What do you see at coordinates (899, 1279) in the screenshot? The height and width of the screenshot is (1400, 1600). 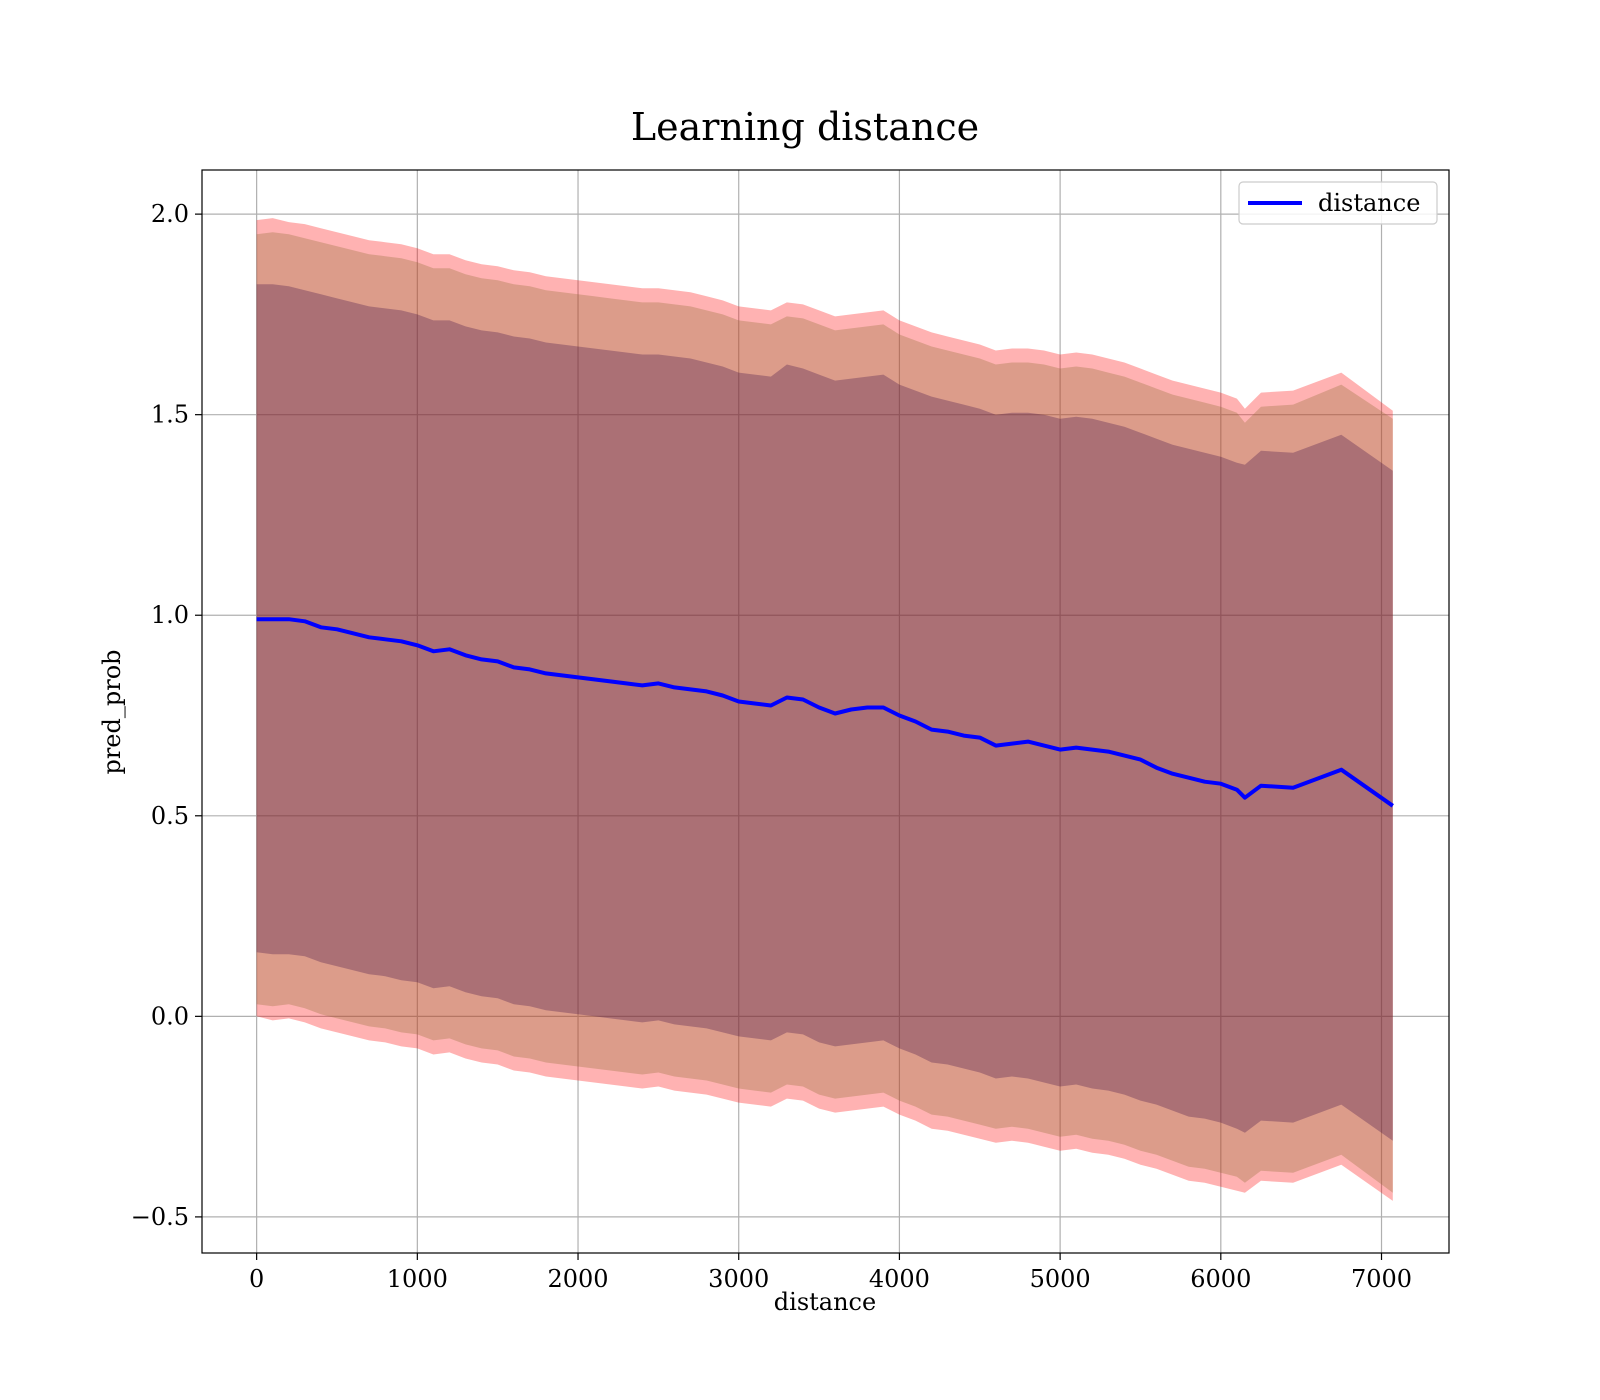 I see `x-tick-label: 4000` at bounding box center [899, 1279].